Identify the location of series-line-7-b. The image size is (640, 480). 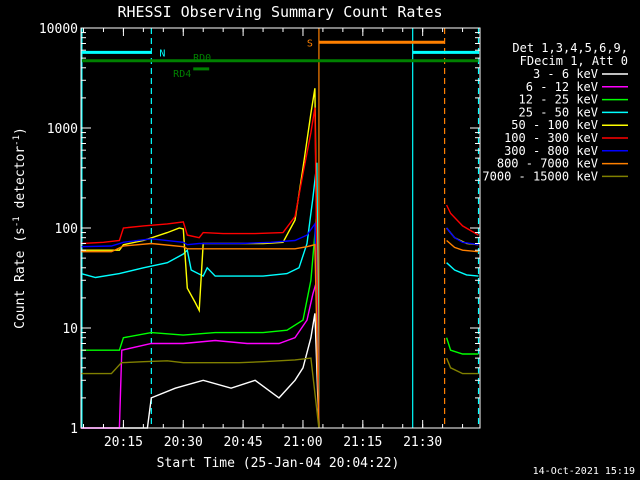
(462, 246).